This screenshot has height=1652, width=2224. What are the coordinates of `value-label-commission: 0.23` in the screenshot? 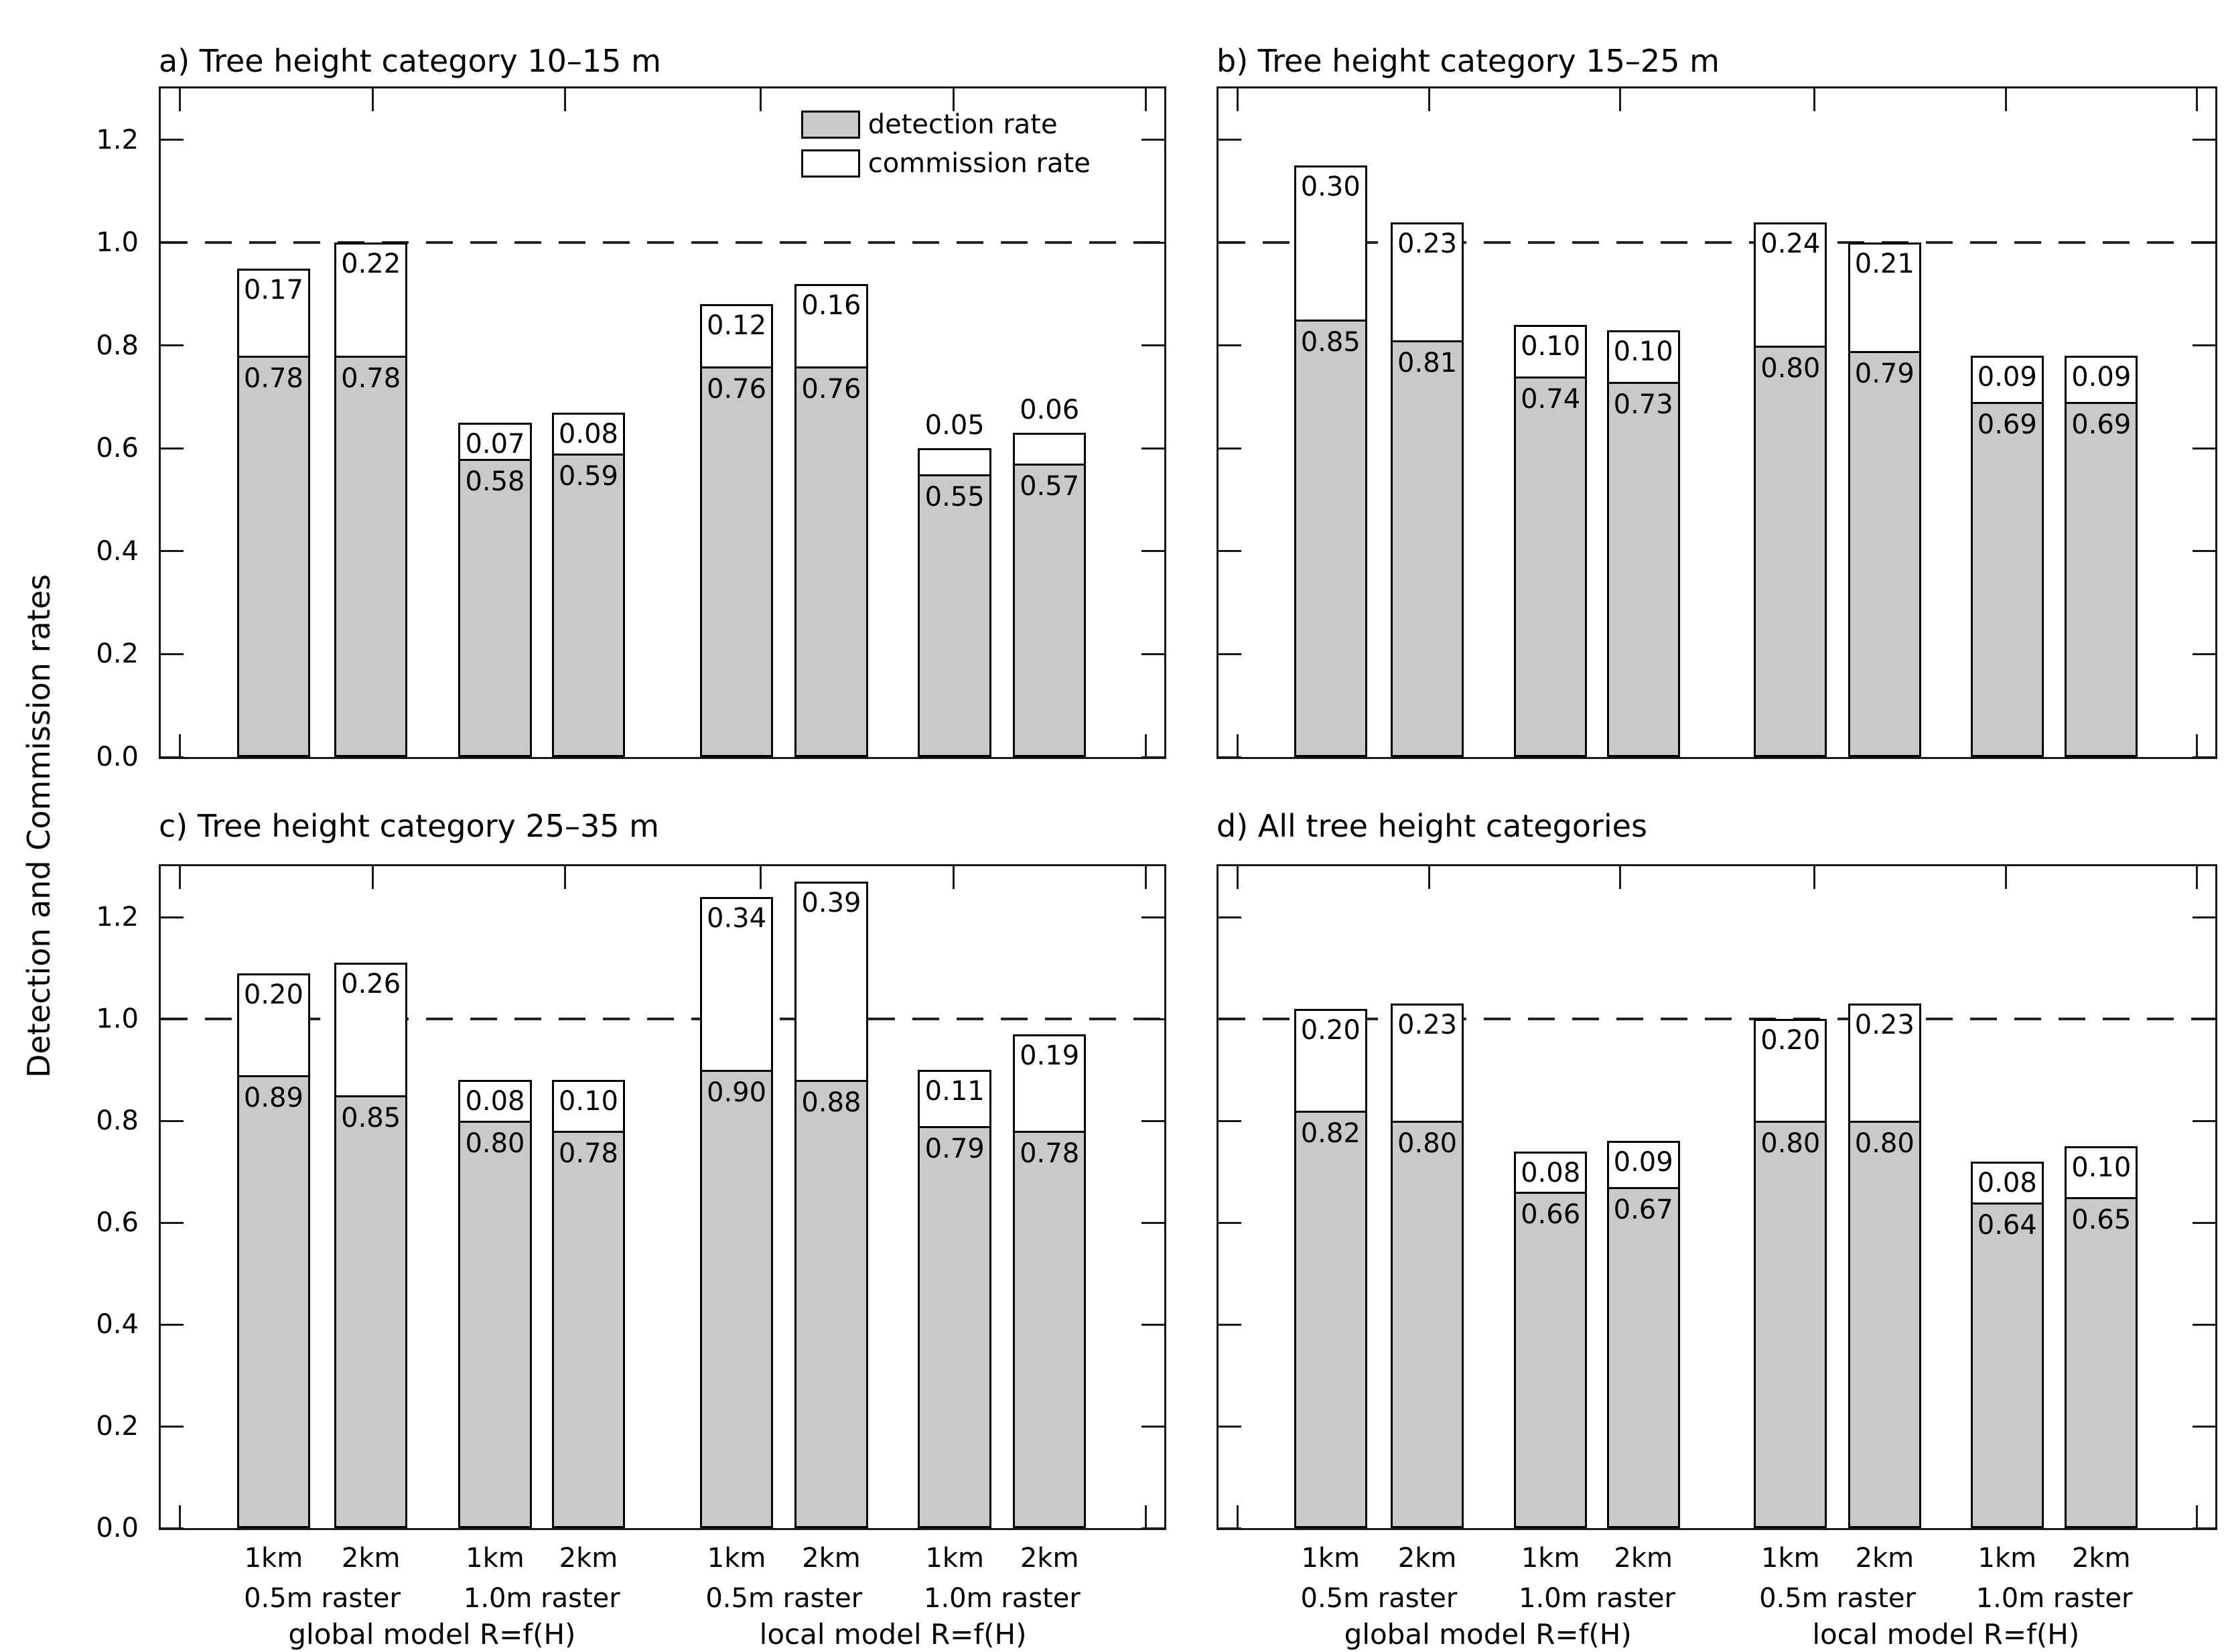 It's located at (1428, 1025).